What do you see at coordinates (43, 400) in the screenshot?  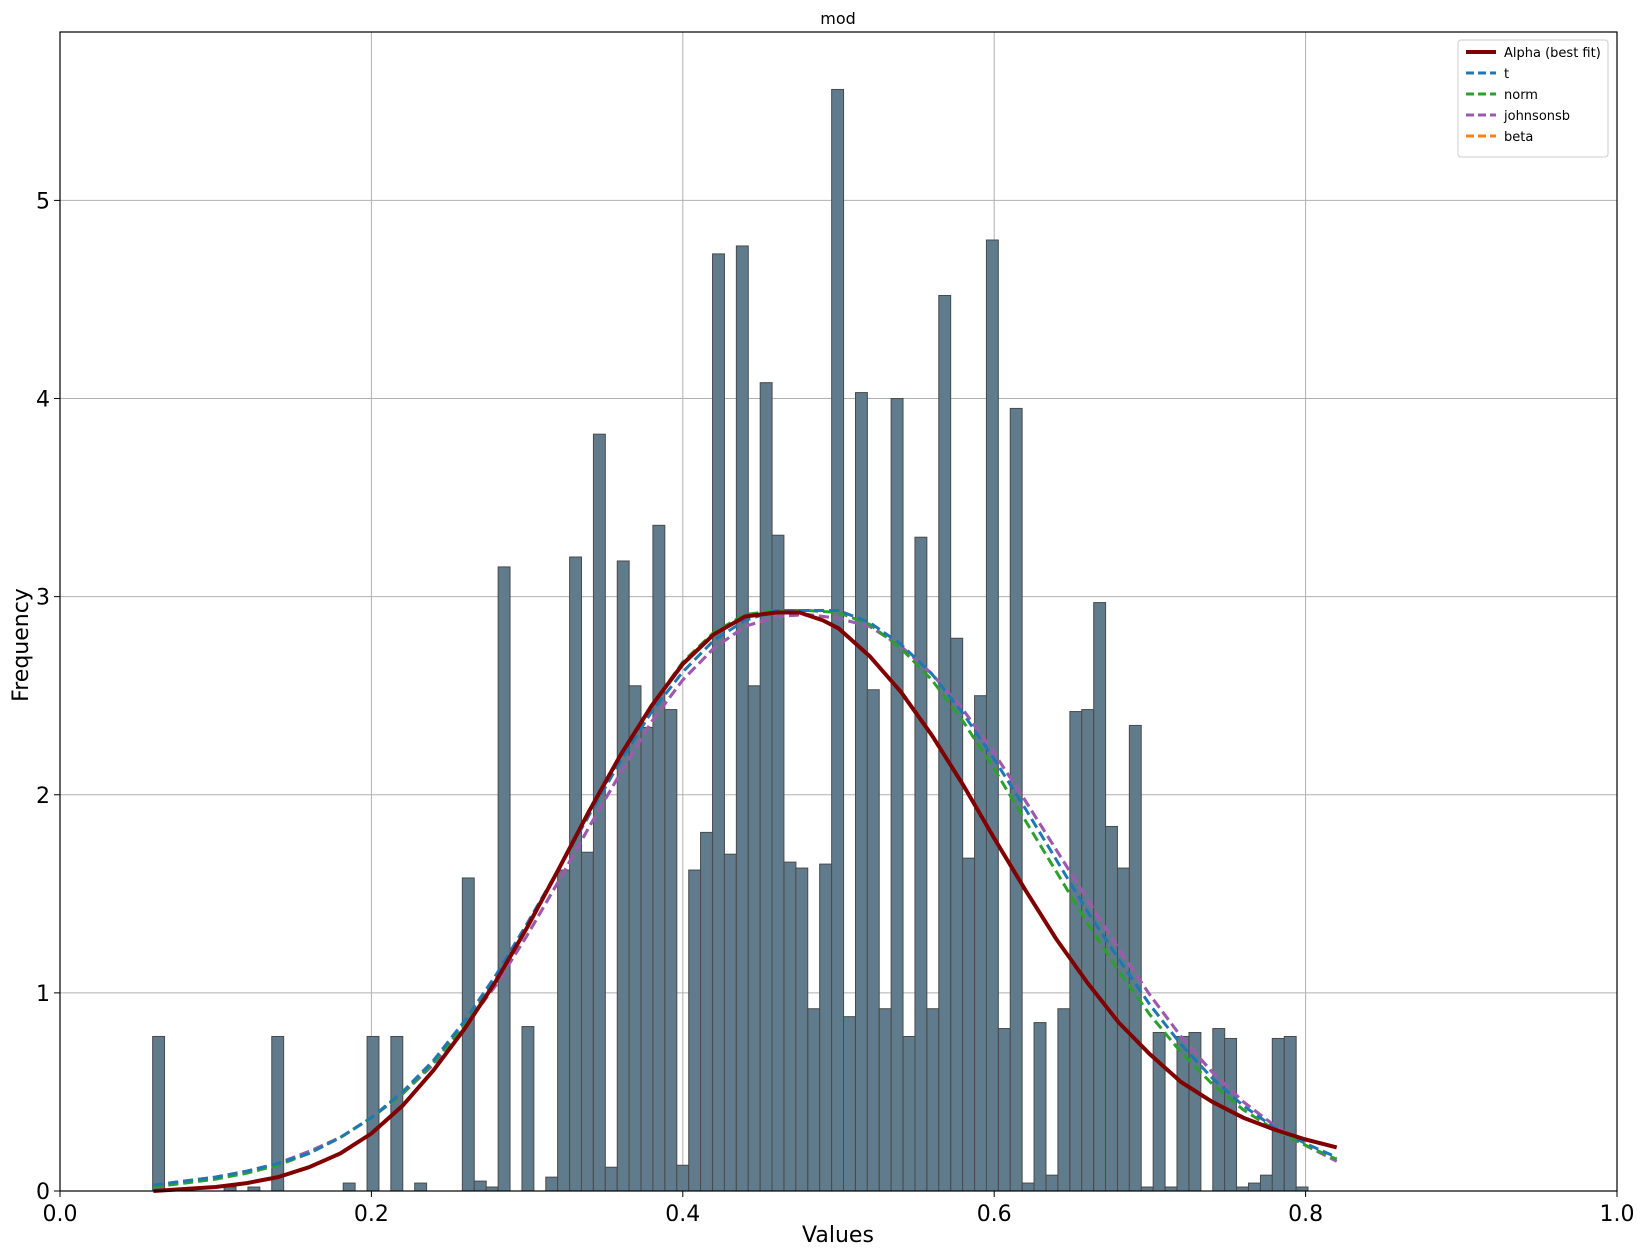 I see `y-tick-label: 4` at bounding box center [43, 400].